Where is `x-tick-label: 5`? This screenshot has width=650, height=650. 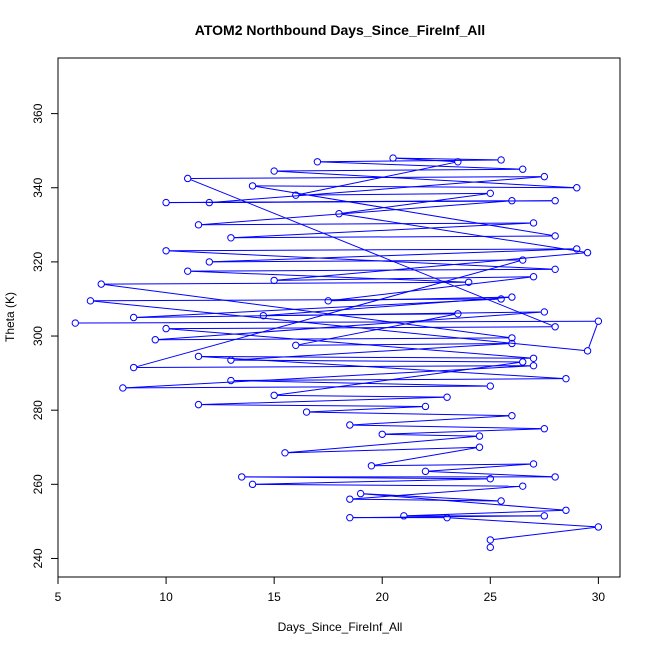 x-tick-label: 5 is located at coordinates (58, 597).